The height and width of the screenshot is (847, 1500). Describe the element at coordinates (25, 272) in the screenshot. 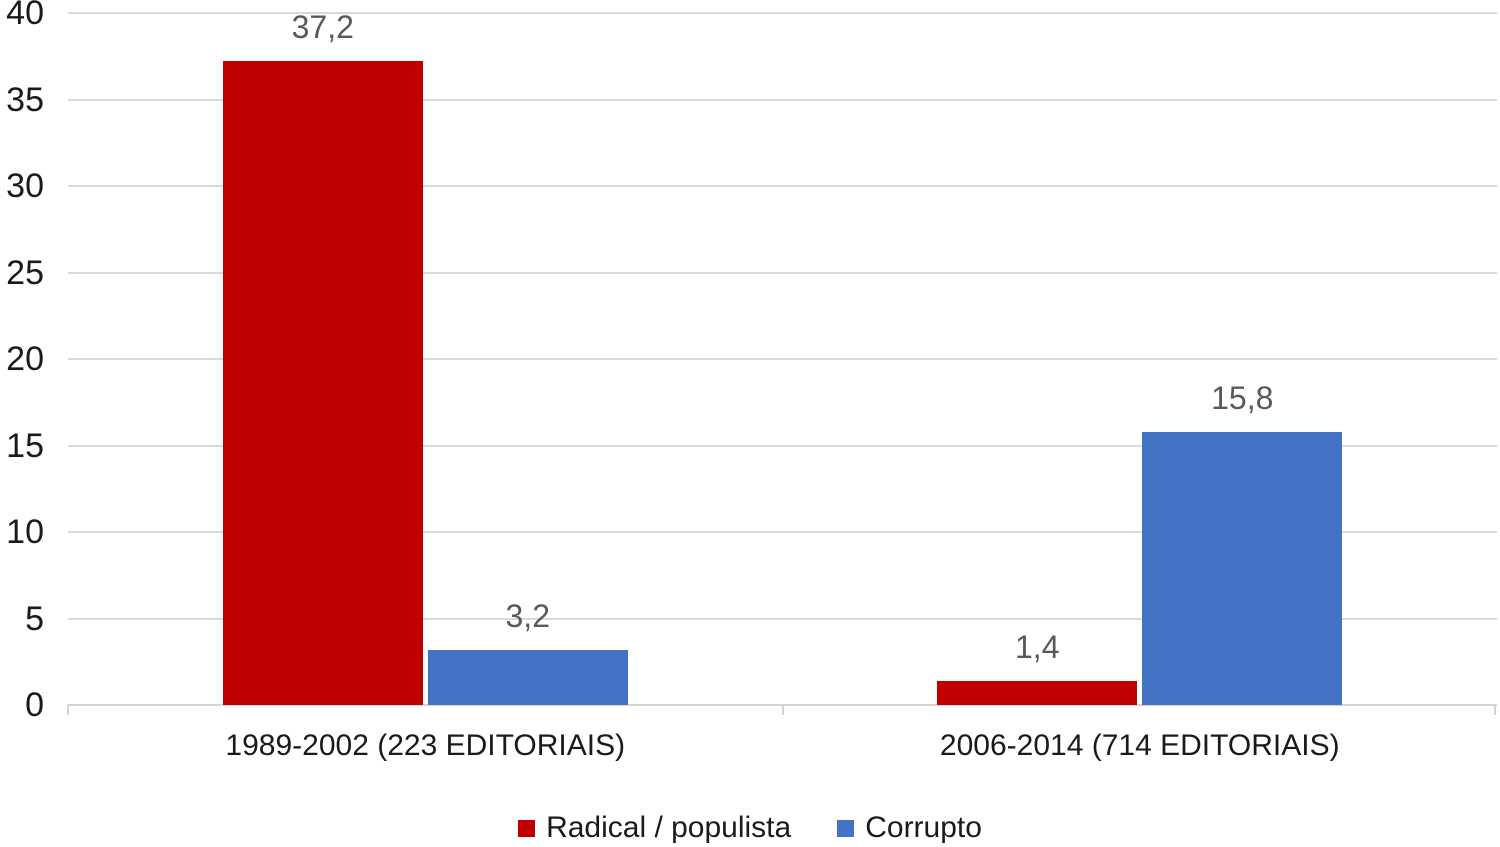

I see `y-axis-tick-label: 25` at that location.